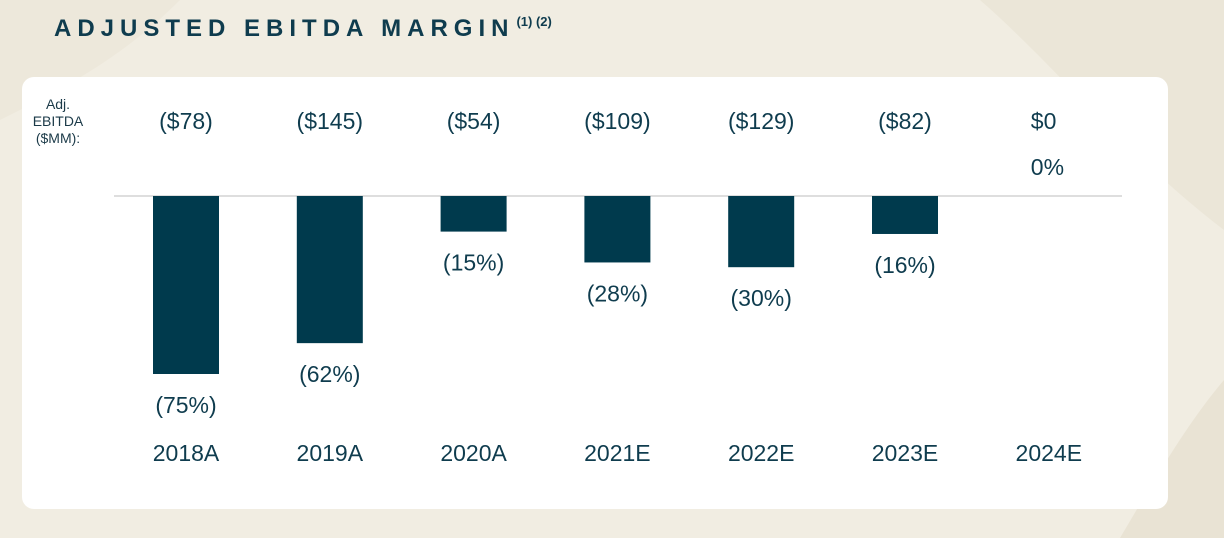  I want to click on page-title: ADJUSTED EBITDA MARGIN (1) (2), so click(303, 28).